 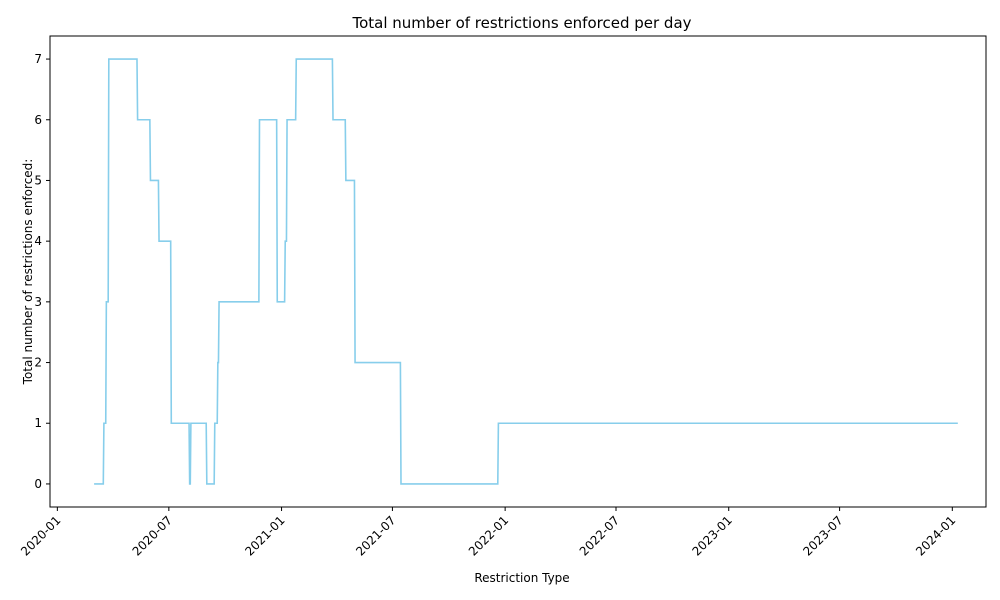 What do you see at coordinates (822, 535) in the screenshot?
I see `x-tick-label: 2023-07` at bounding box center [822, 535].